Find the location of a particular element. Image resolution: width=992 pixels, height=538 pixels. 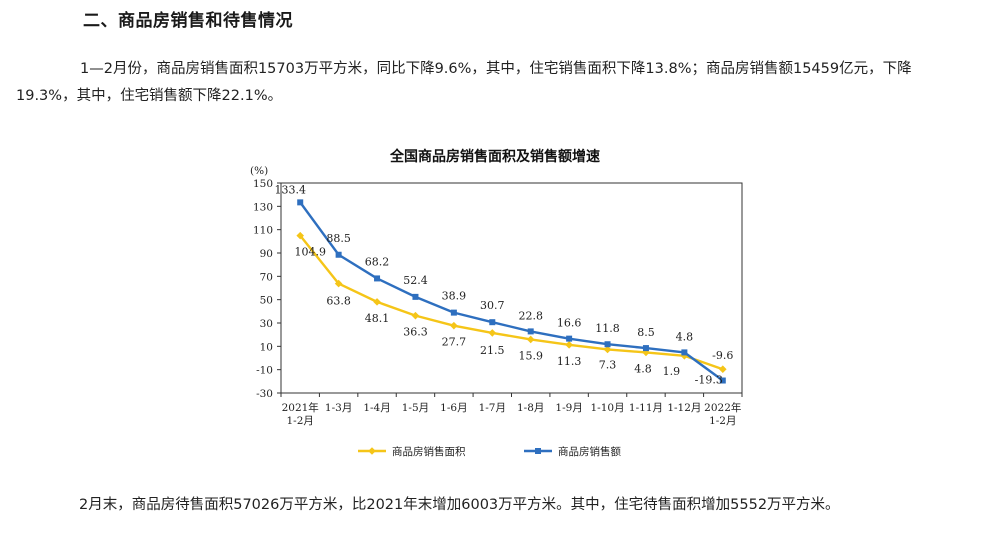

section-heading: 二、商品房销售和待售情况 is located at coordinates (188, 21).